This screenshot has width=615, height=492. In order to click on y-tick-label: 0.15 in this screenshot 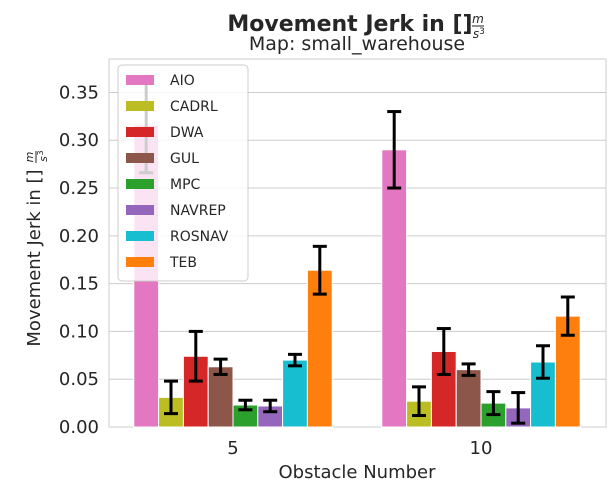, I will do `click(79, 284)`.